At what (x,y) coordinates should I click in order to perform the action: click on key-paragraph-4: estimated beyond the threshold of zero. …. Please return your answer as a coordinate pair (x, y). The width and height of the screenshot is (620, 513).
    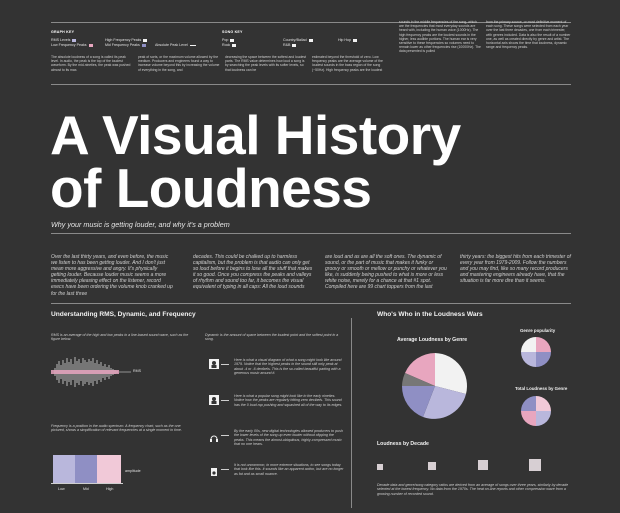
    Looking at the image, I should click on (347, 63).